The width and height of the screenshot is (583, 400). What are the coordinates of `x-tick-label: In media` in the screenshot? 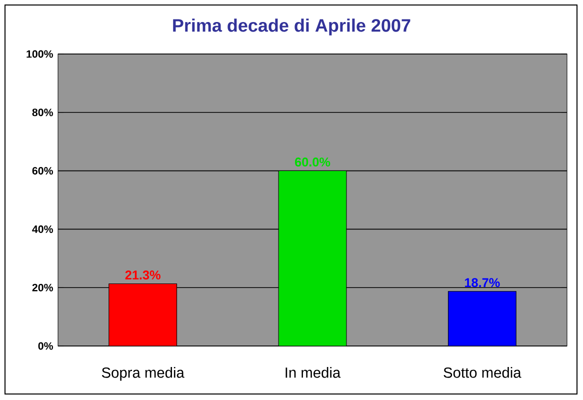 It's located at (313, 372).